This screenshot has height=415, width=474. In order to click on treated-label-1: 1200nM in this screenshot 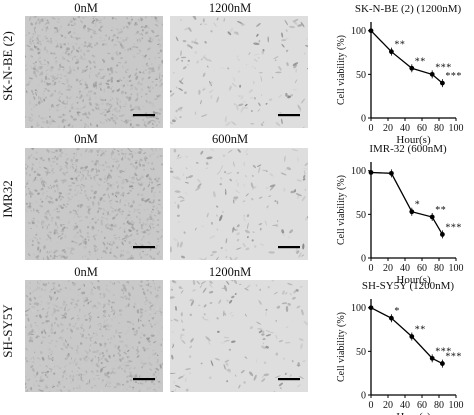, I will do `click(230, 8)`.